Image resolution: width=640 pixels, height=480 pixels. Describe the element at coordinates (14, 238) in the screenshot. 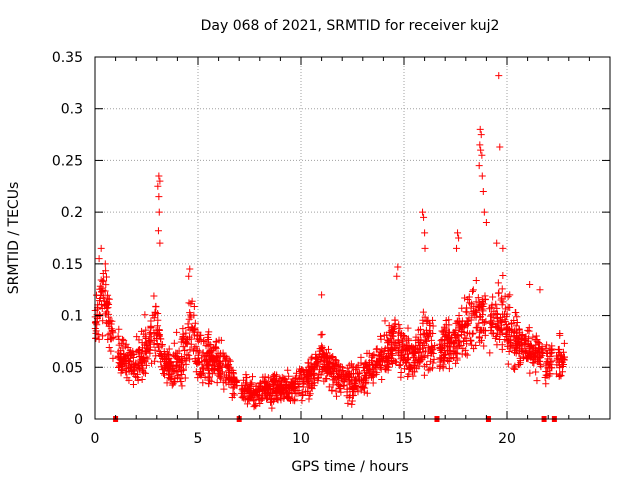

I see `y-axis-title: SRMTID / TECUs` at that location.